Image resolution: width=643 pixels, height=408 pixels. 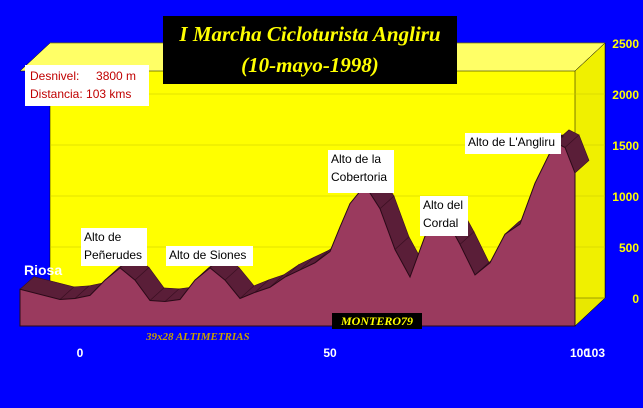 What do you see at coordinates (629, 248) in the screenshot?
I see `y-tick-label: 500` at bounding box center [629, 248].